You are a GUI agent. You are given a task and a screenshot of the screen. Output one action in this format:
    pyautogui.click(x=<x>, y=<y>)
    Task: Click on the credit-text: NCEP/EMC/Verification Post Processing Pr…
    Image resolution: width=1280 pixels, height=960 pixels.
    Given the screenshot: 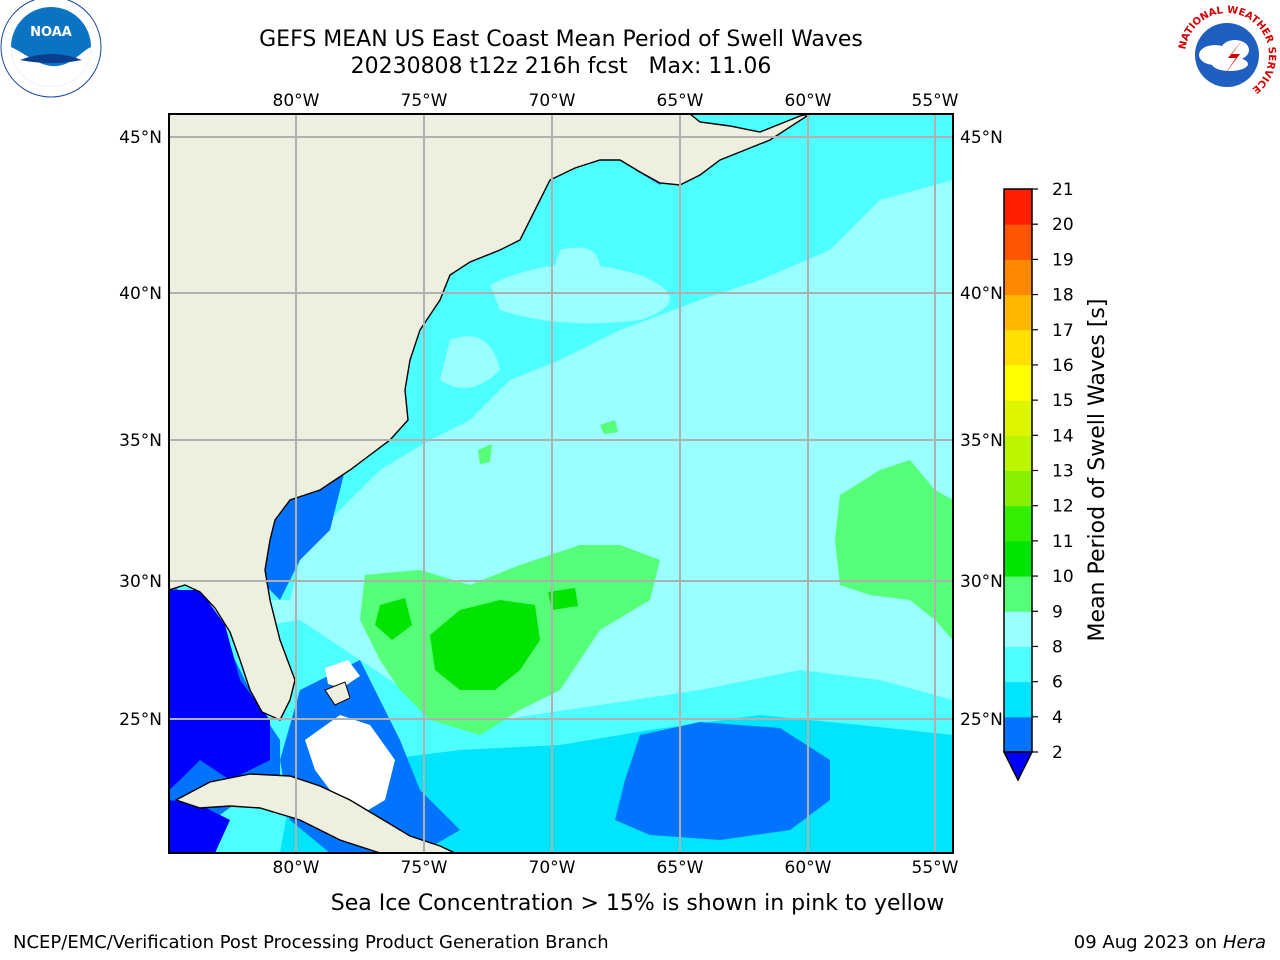 What is the action you would take?
    pyautogui.click(x=311, y=942)
    